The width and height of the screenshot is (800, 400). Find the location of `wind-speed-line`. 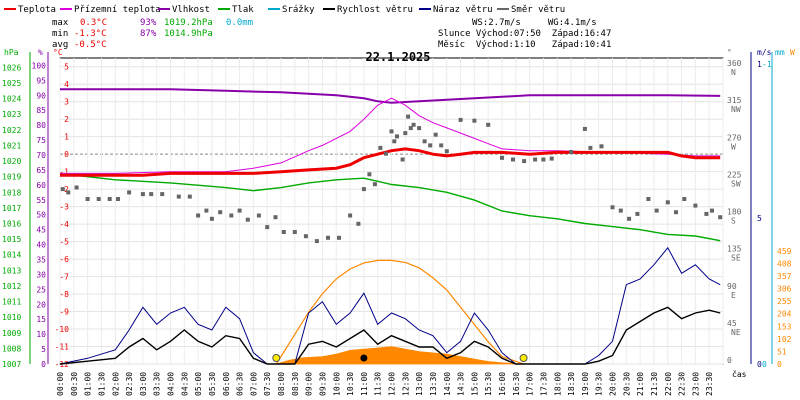

wind-speed-line is located at coordinates (390, 335).